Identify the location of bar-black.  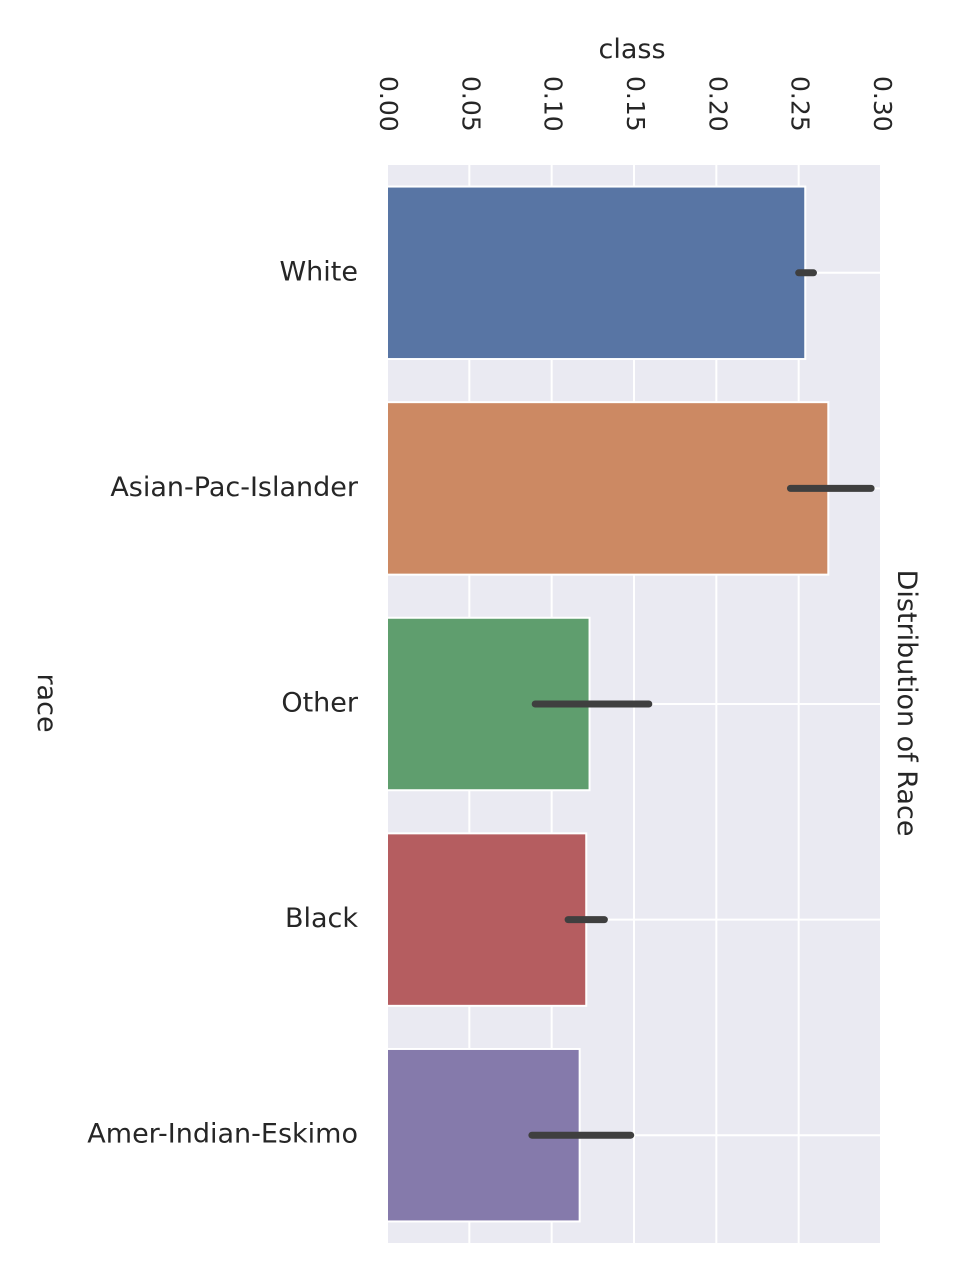
(487, 919).